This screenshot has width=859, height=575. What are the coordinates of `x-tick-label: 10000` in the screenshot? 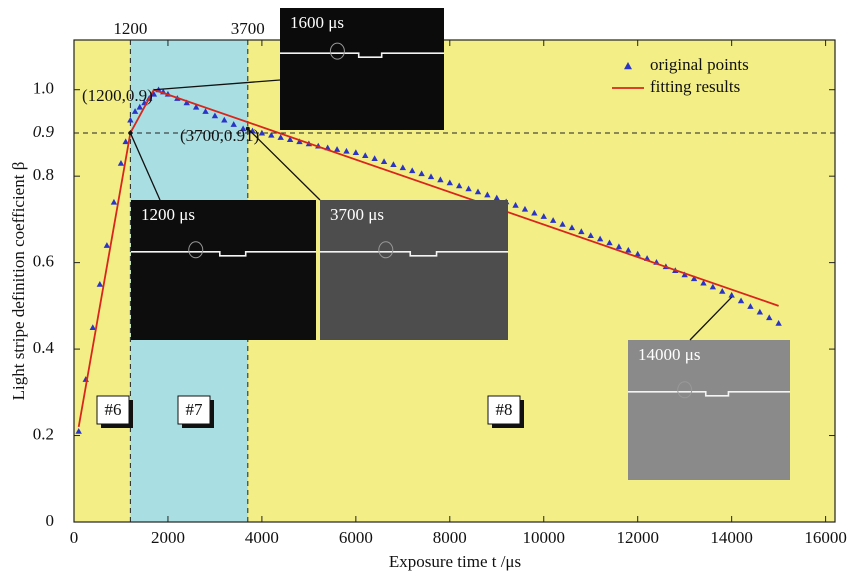 It's located at (544, 537).